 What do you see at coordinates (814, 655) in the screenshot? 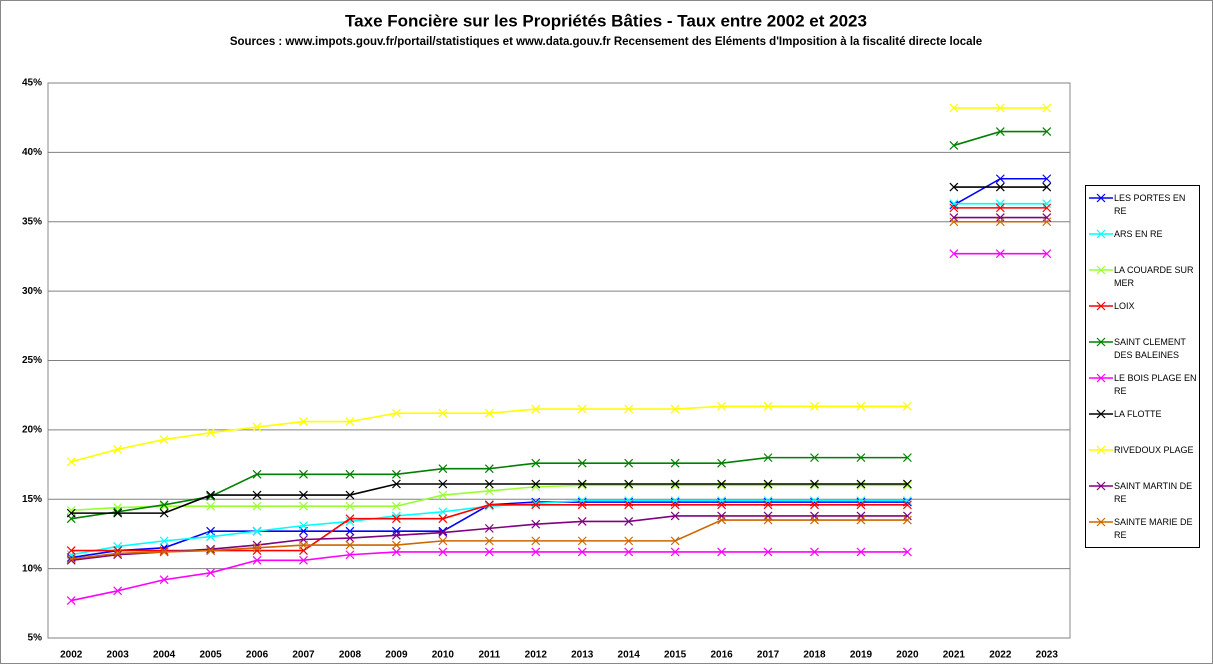
I see `x-tick-label: 2018` at bounding box center [814, 655].